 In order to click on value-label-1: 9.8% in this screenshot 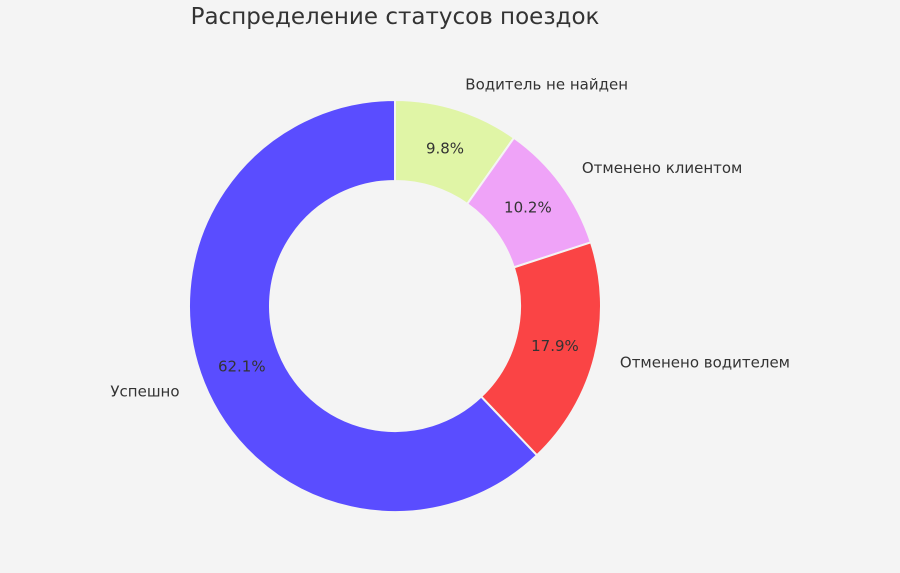, I will do `click(445, 148)`.